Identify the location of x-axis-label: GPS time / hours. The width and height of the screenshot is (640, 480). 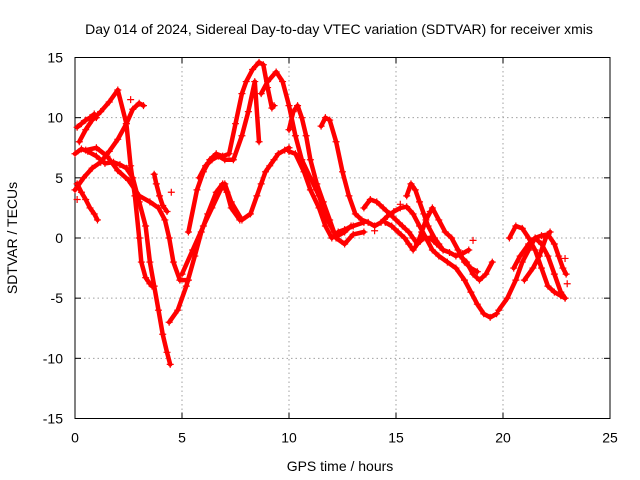
(340, 466).